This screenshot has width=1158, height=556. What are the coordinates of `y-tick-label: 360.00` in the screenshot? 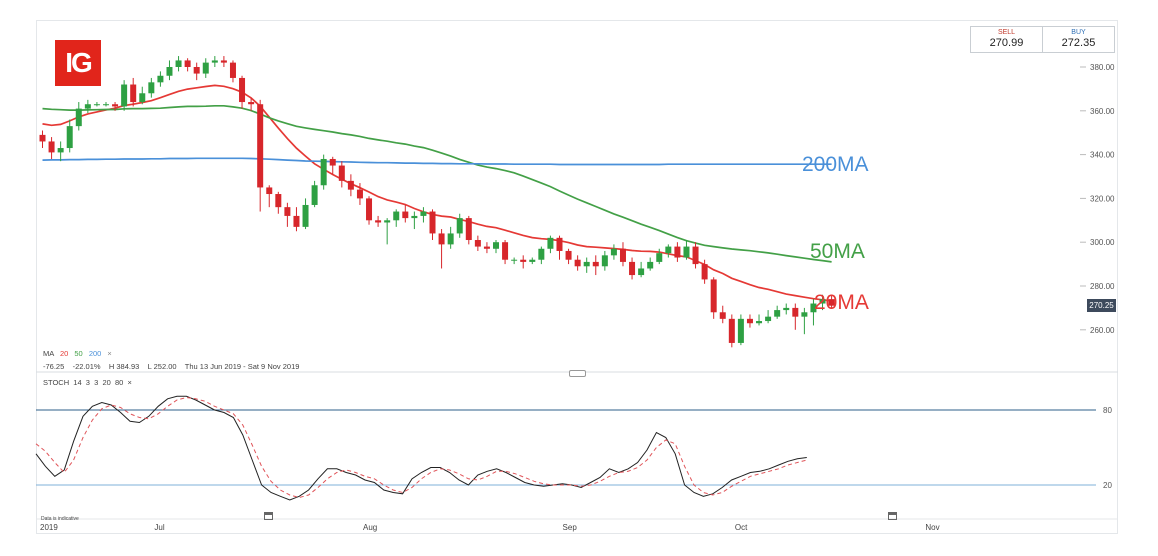 It's located at (1102, 111).